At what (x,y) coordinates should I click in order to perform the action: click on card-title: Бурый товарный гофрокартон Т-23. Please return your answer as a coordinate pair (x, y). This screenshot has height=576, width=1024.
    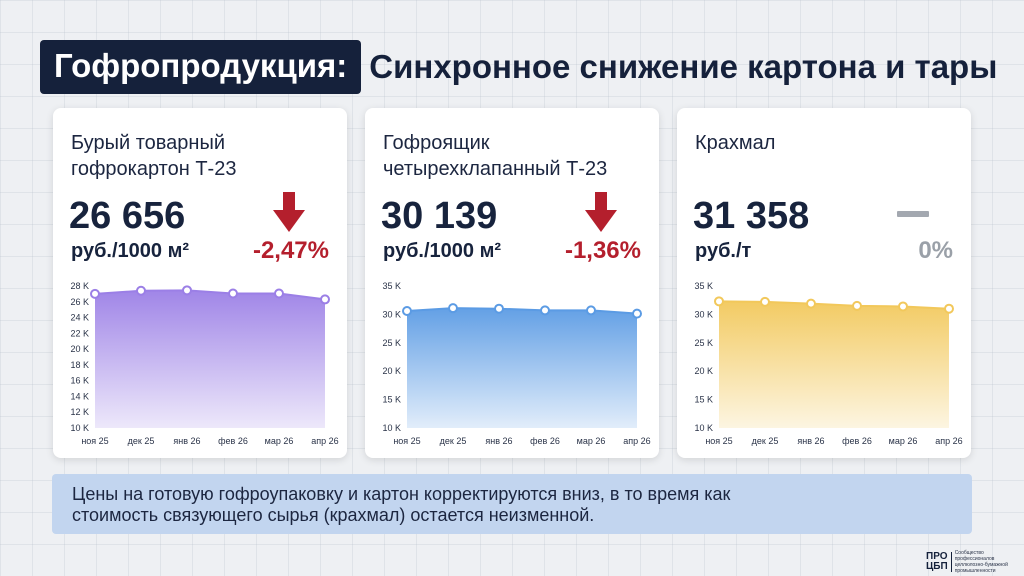
    Looking at the image, I should click on (154, 156).